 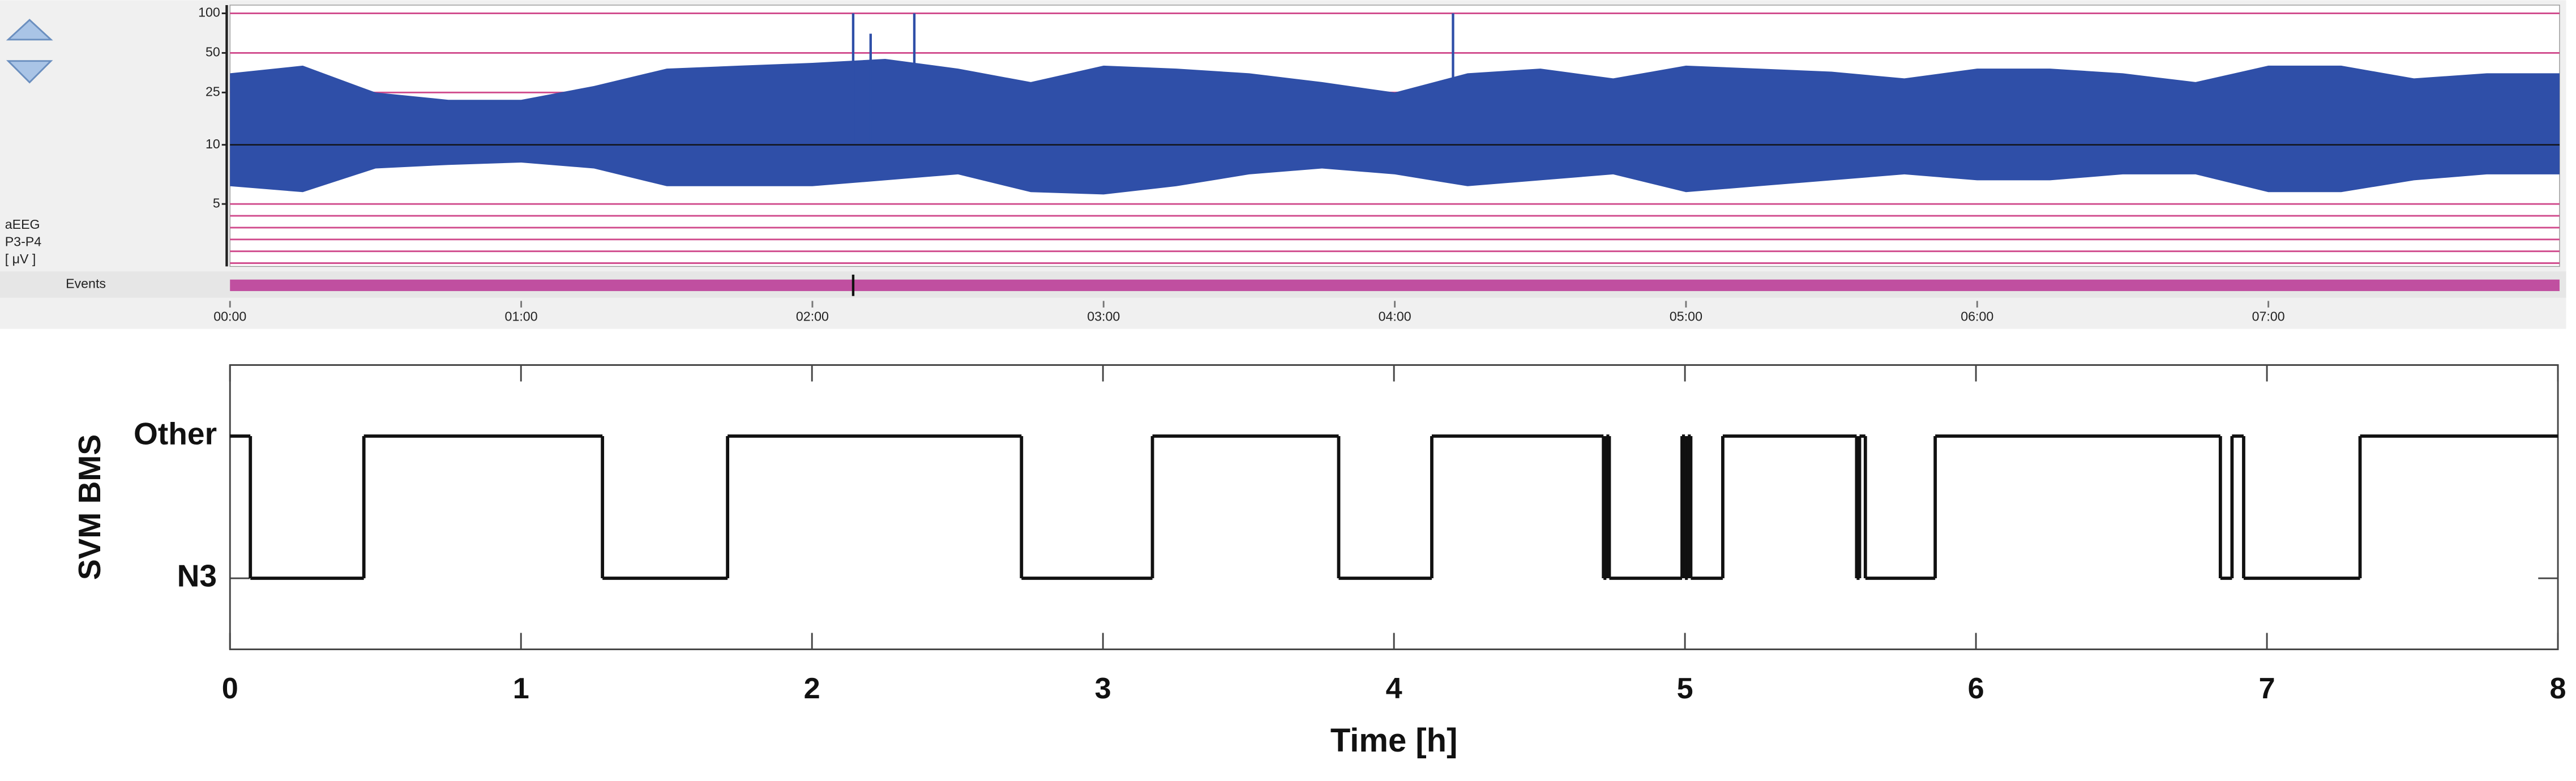 I want to click on x-tick-label: 1, so click(x=521, y=688).